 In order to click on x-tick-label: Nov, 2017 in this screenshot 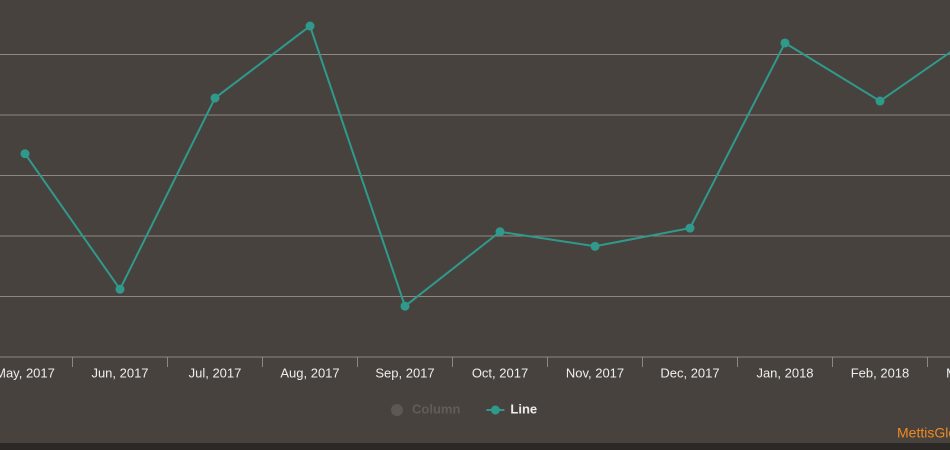, I will do `click(595, 372)`.